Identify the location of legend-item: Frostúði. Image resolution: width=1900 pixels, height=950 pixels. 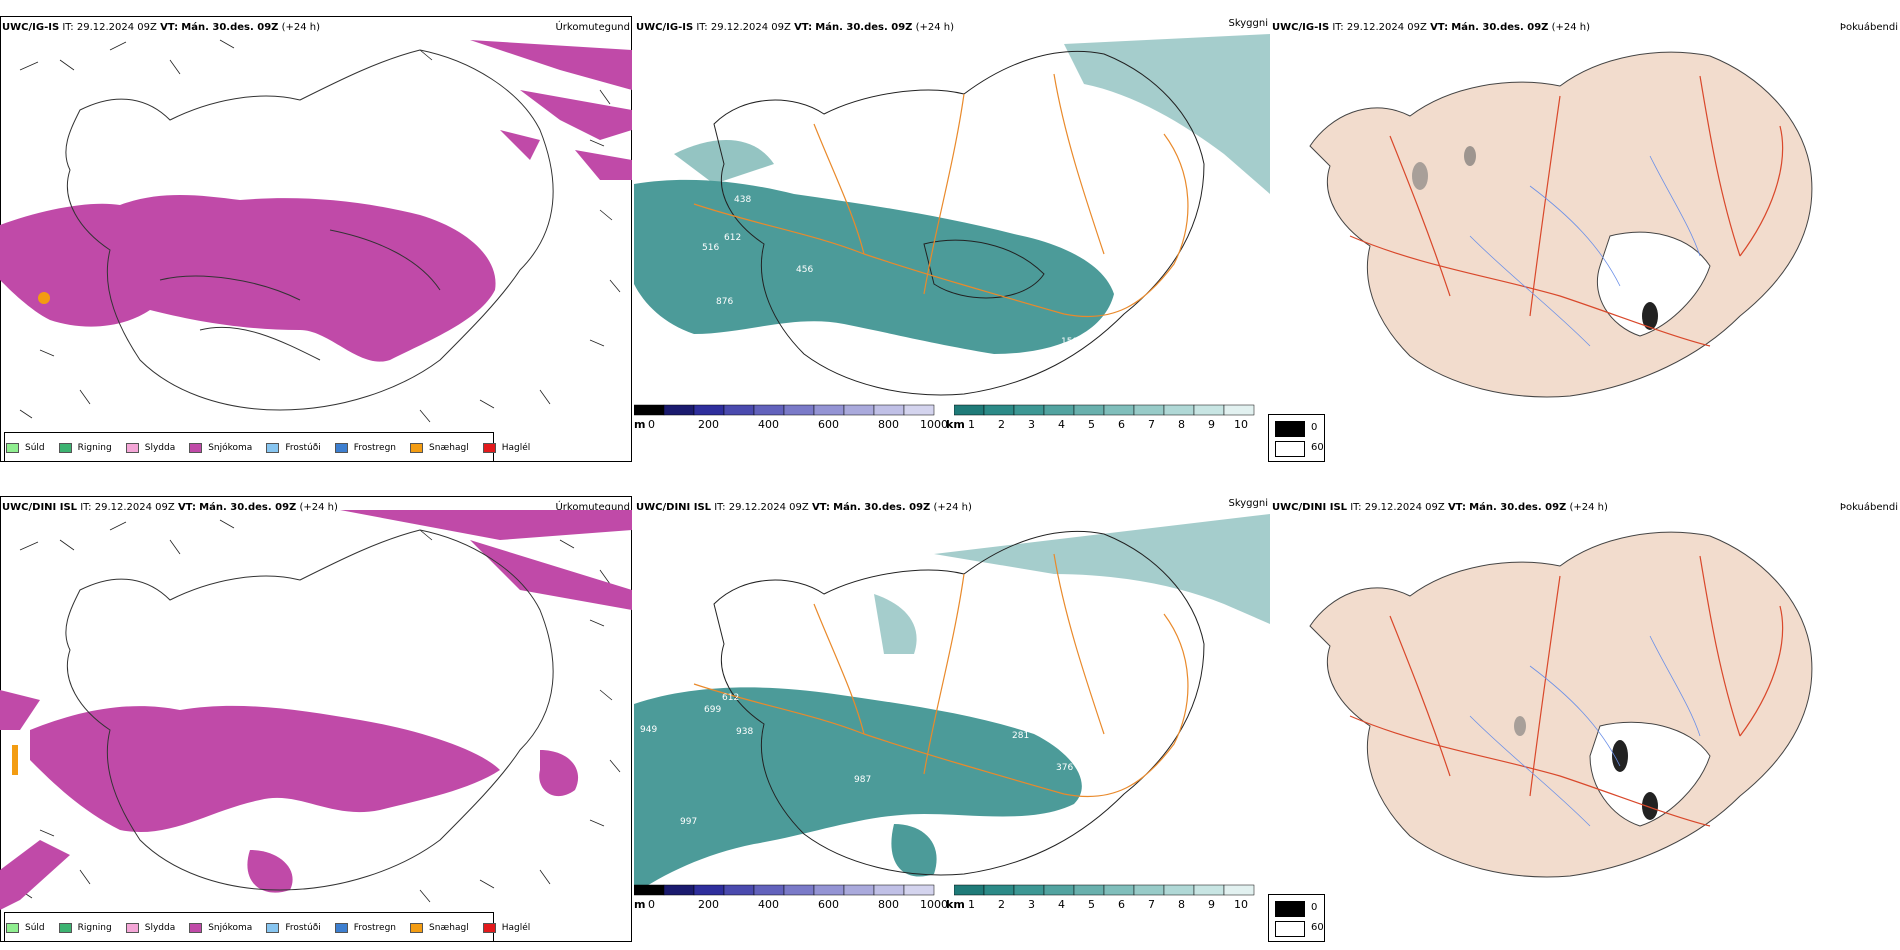
(293, 928).